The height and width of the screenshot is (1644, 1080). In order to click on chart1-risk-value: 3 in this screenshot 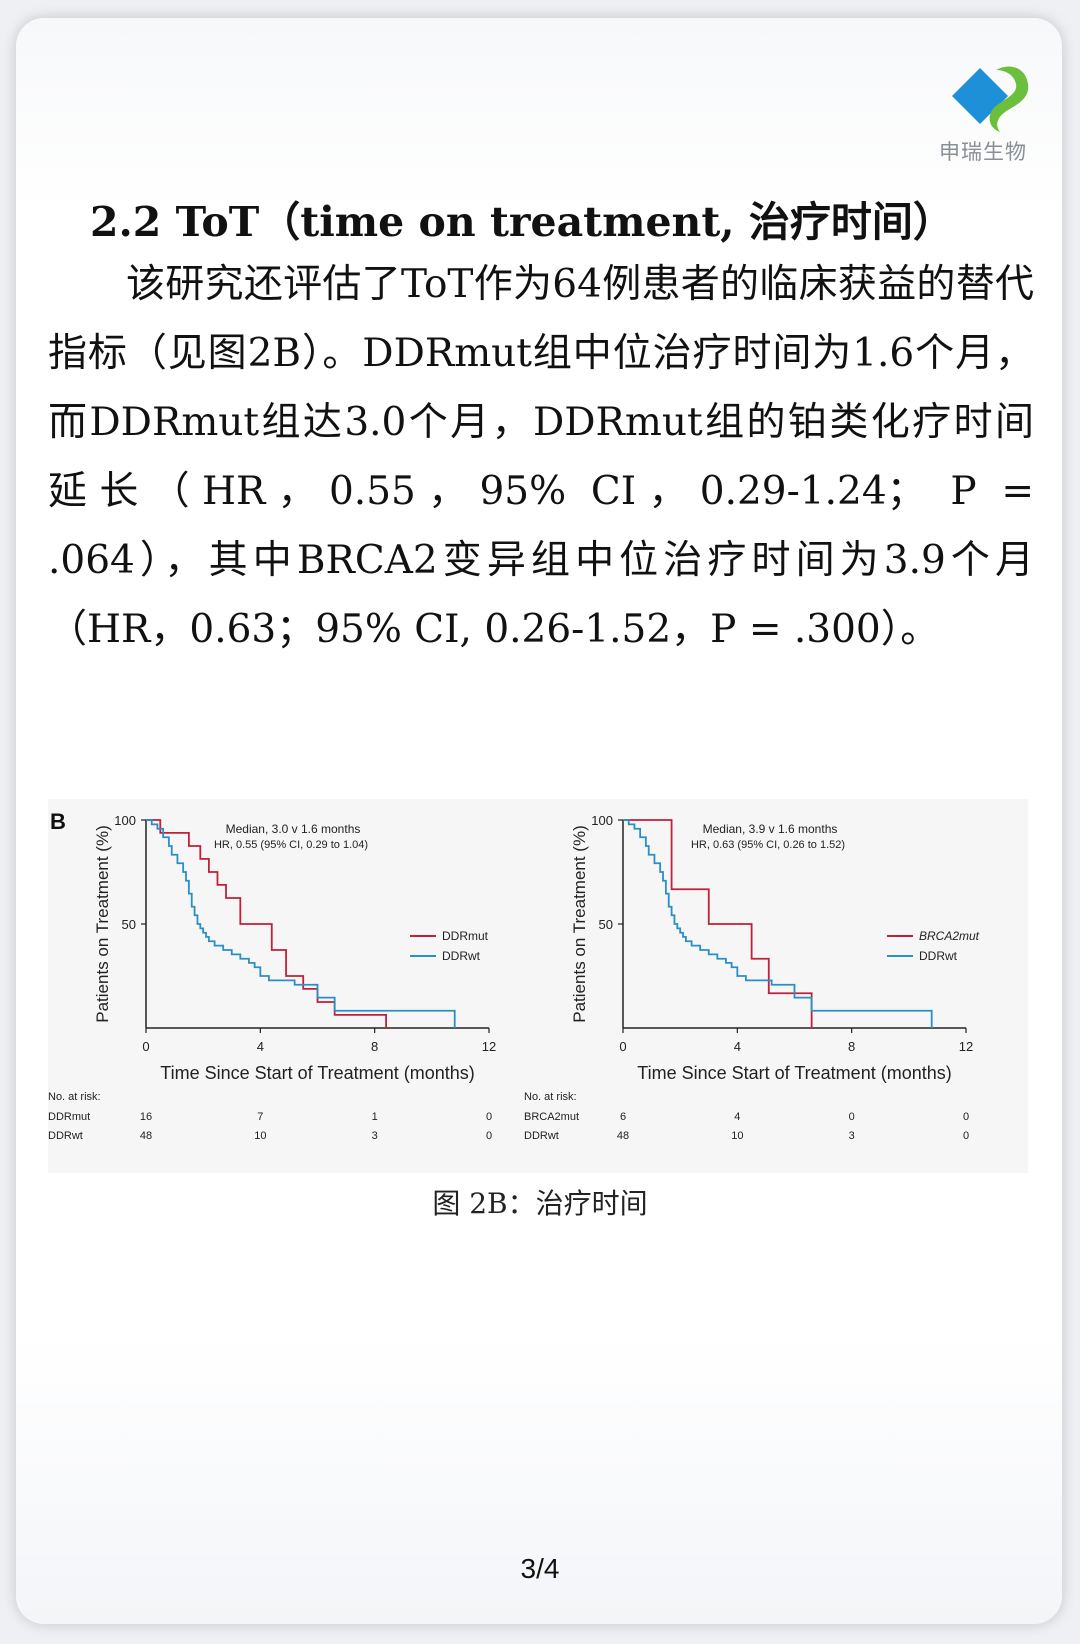, I will do `click(375, 1136)`.